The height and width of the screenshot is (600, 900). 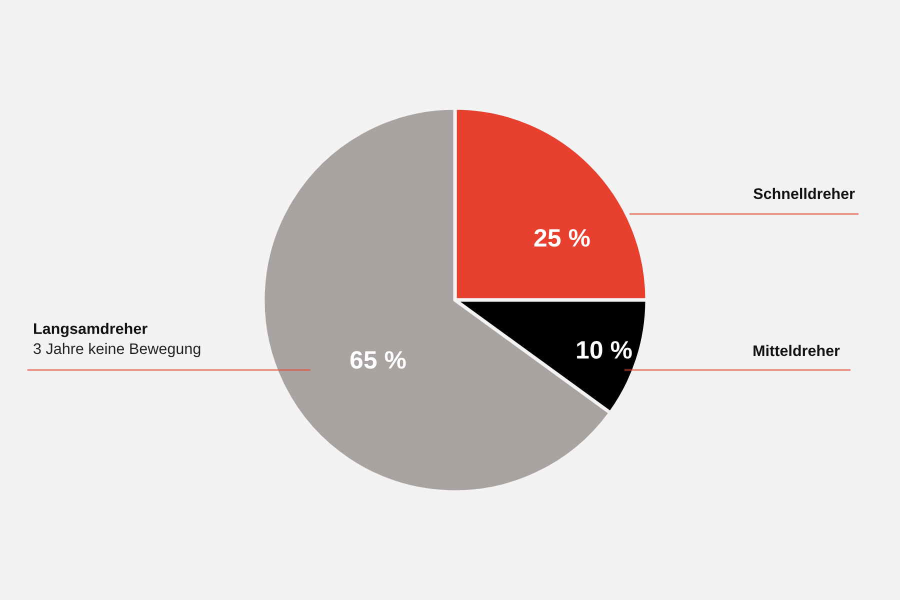 What do you see at coordinates (797, 350) in the screenshot?
I see `slice-label: Mitteldreher` at bounding box center [797, 350].